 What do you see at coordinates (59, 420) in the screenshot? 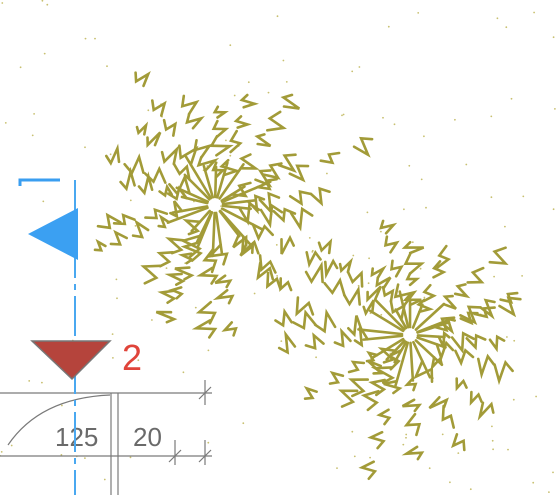
I see `door-arc` at bounding box center [59, 420].